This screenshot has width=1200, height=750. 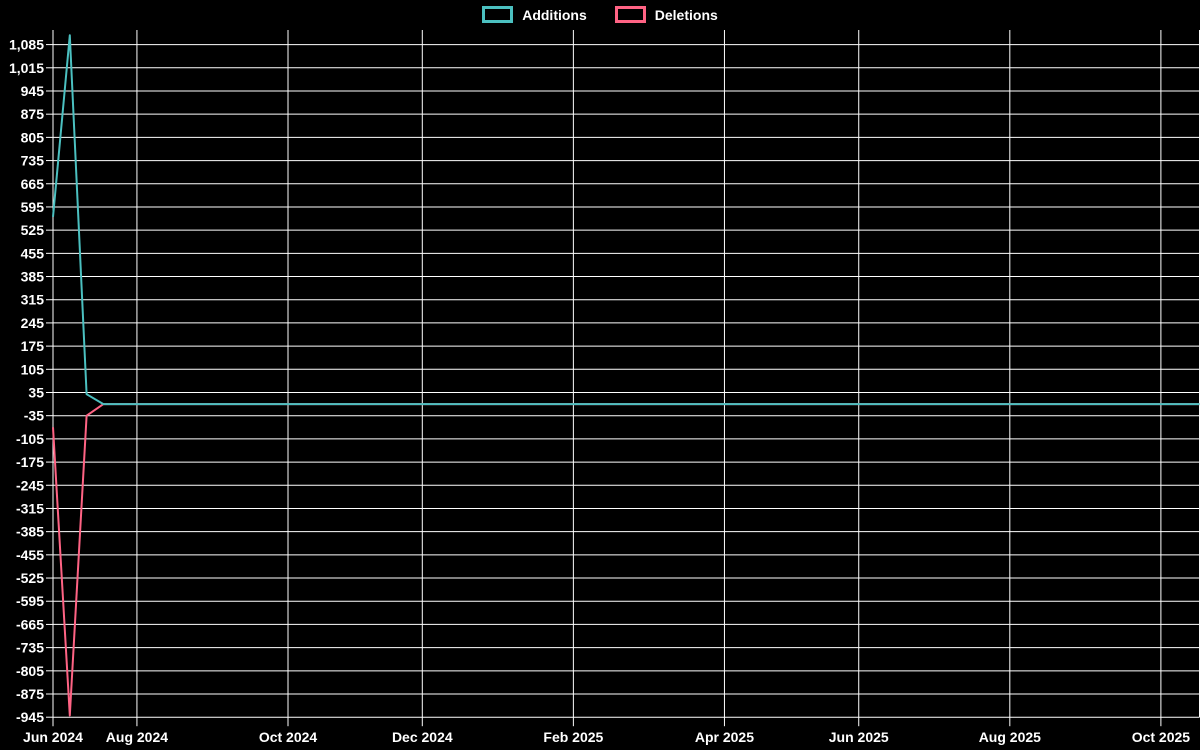 What do you see at coordinates (26, 45) in the screenshot?
I see `svg-text: 1,085` at bounding box center [26, 45].